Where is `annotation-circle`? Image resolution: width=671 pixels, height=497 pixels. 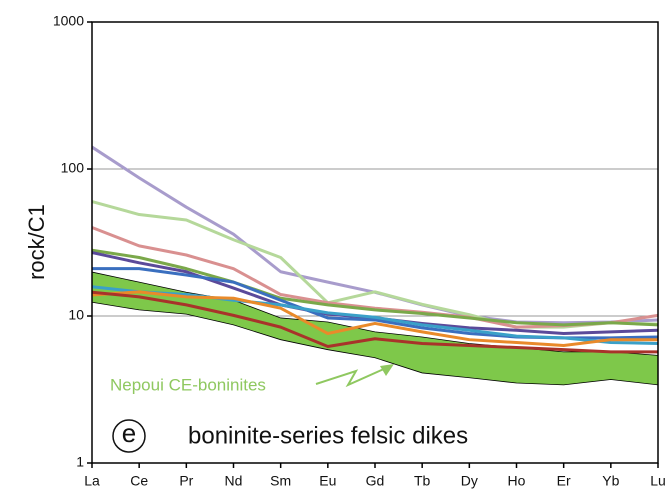 annotation-circle is located at coordinates (129, 436).